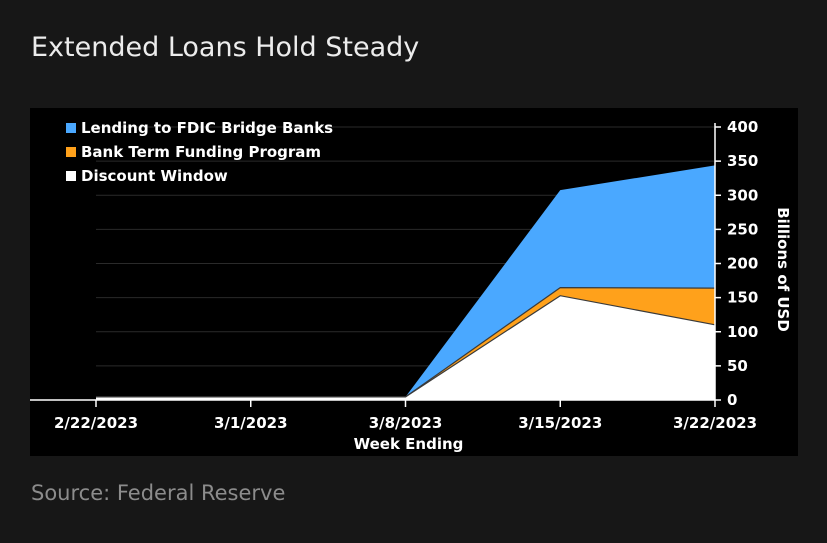 The height and width of the screenshot is (543, 827). What do you see at coordinates (732, 400) in the screenshot?
I see `y-tick-label: 0` at bounding box center [732, 400].